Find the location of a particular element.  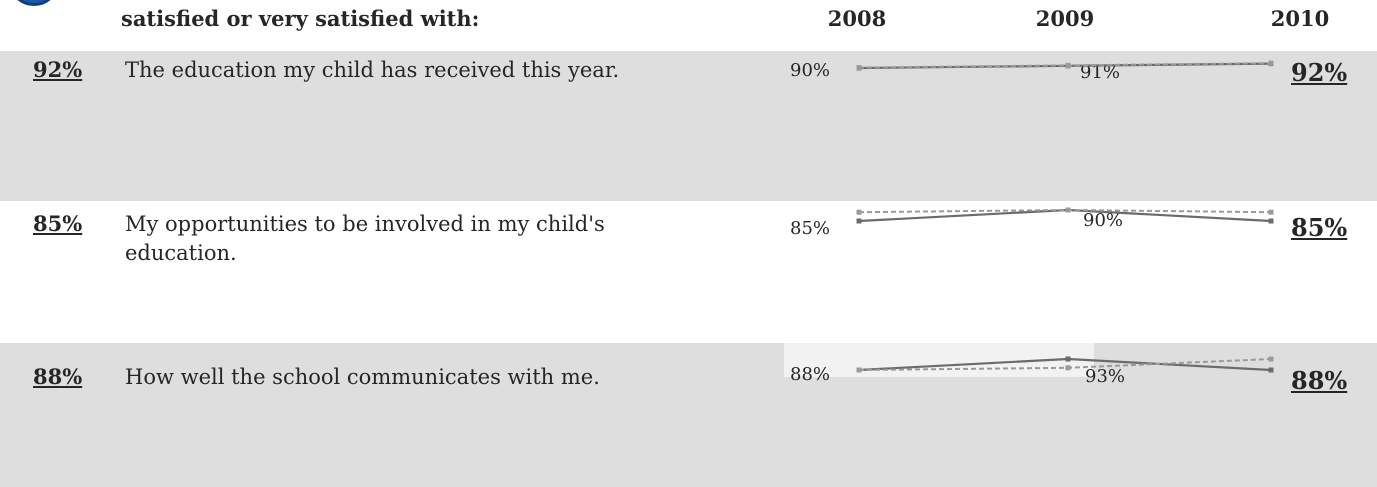

row-3-dashed-point-2010 is located at coordinates (1271, 359).